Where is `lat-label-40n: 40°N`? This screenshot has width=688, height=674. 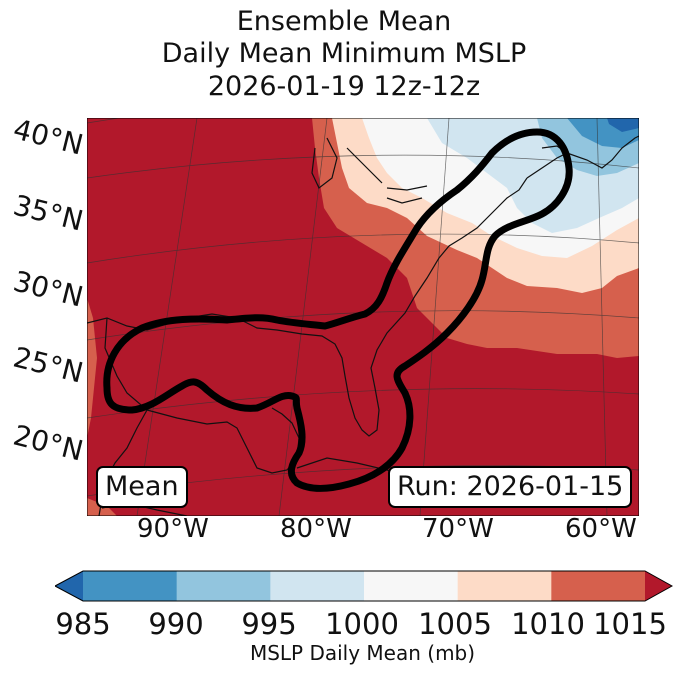 lat-label-40n: 40°N is located at coordinates (48, 137).